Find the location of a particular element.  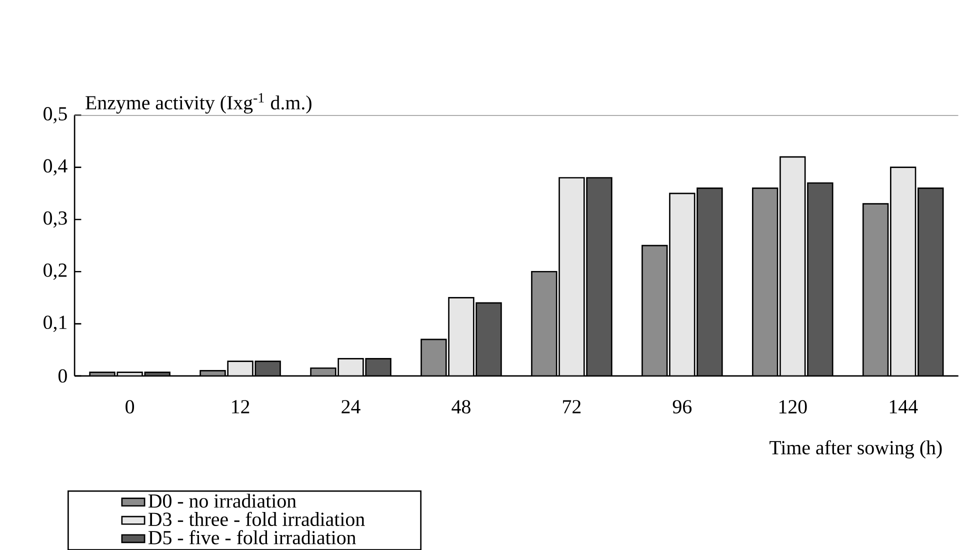

legend-label: D5 - five - fold irradiation is located at coordinates (252, 537).